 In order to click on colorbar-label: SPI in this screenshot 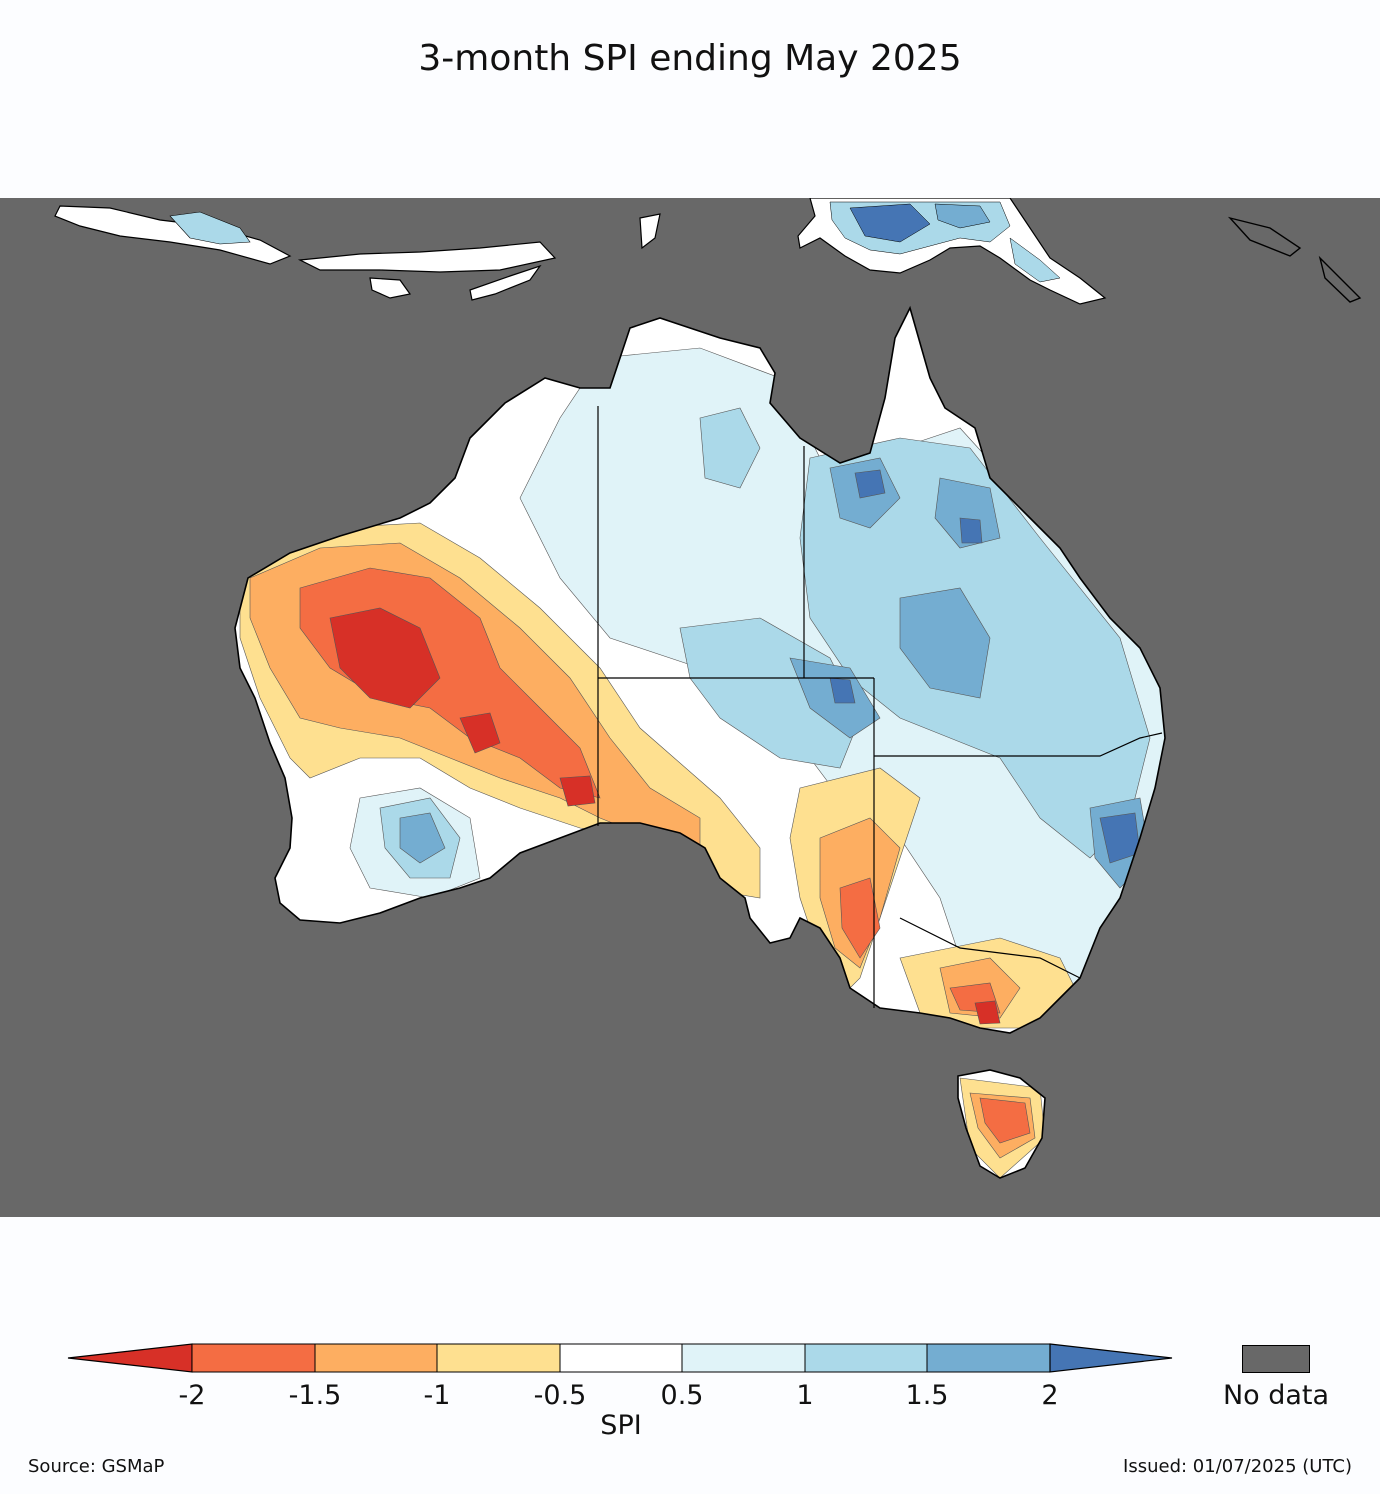, I will do `click(621, 1425)`.